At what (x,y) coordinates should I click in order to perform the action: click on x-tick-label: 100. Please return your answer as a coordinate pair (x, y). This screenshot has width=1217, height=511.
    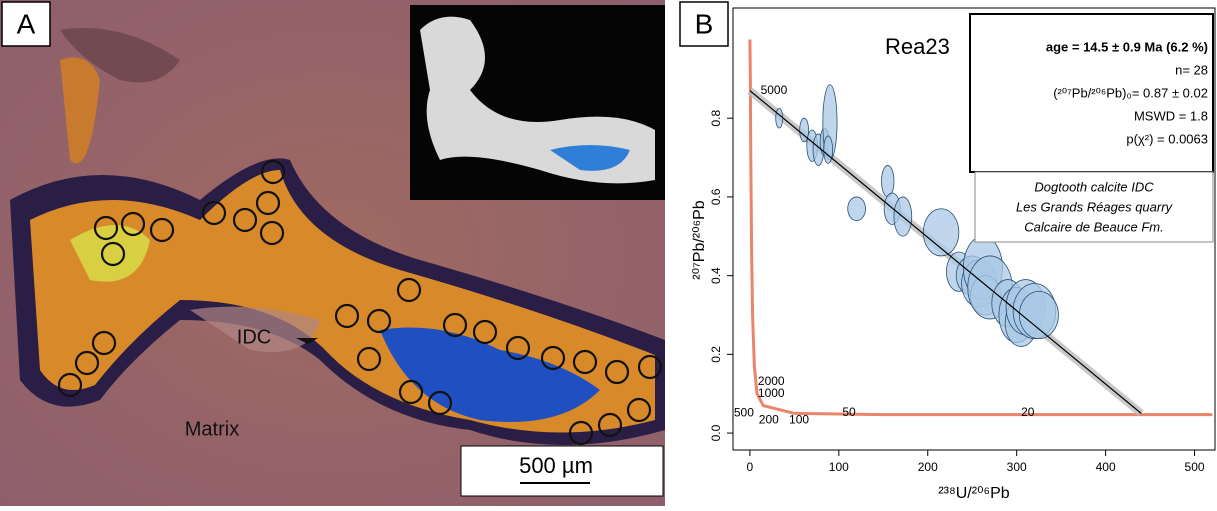
    Looking at the image, I should click on (839, 467).